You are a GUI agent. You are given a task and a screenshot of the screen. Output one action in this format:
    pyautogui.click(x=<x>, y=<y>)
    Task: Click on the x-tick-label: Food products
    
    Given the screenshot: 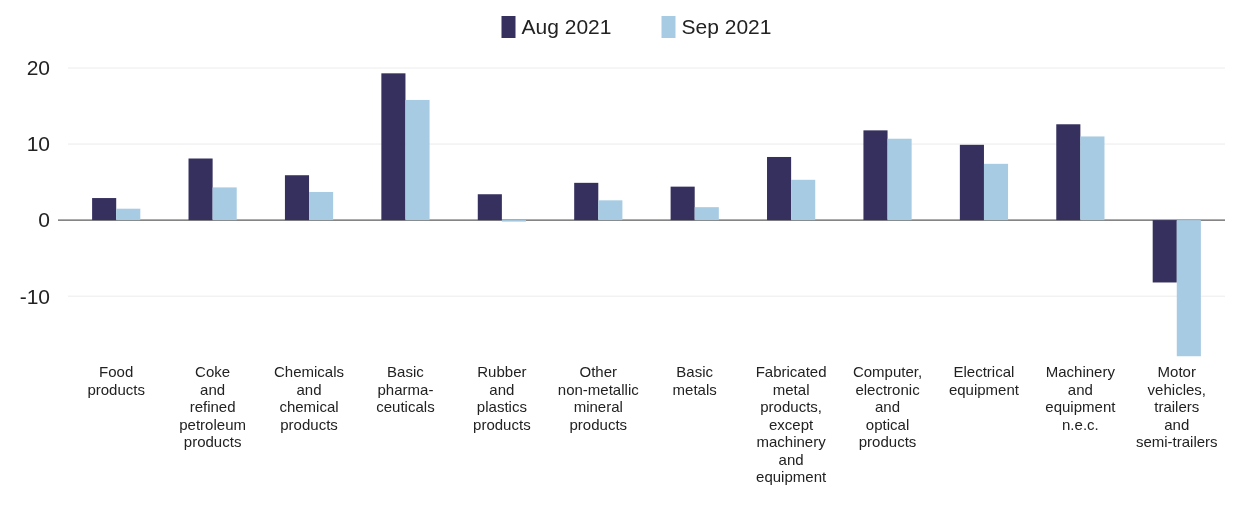 What is the action you would take?
    pyautogui.click(x=116, y=380)
    